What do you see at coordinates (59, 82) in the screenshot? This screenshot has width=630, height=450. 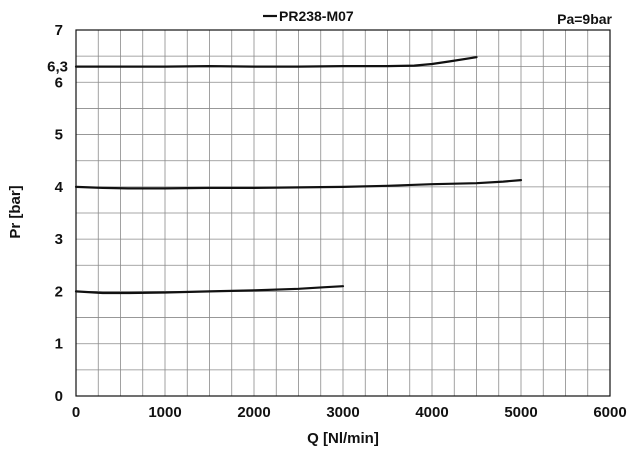 I see `y-tick-label: 6` at bounding box center [59, 82].